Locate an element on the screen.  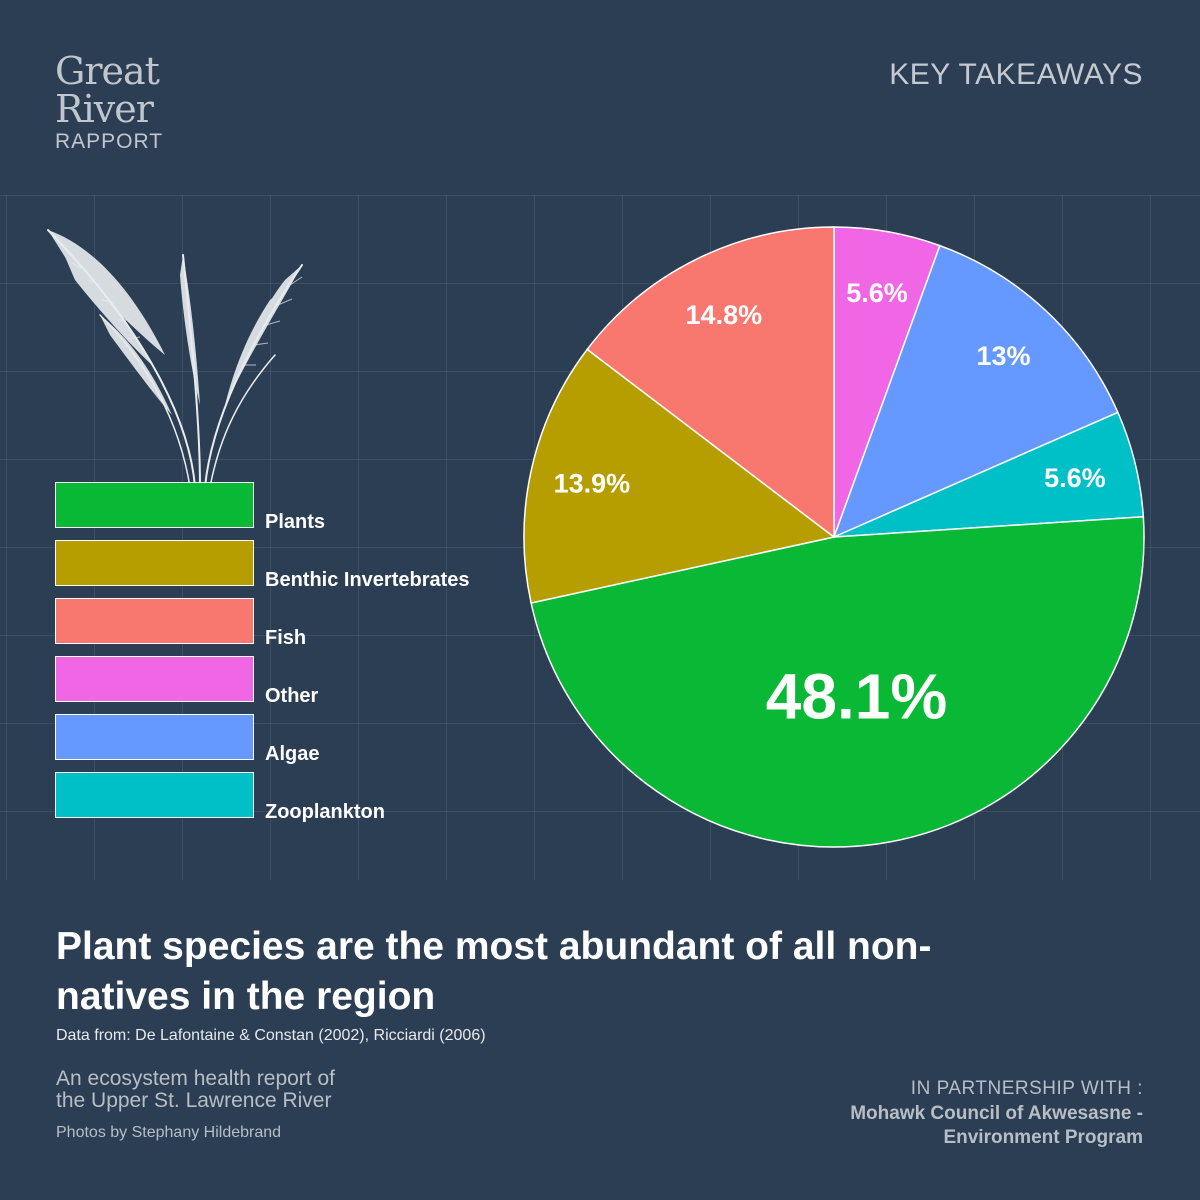
partner-org-line-1: Mohawk Council of Akwesasne - is located at coordinates (996, 1113).